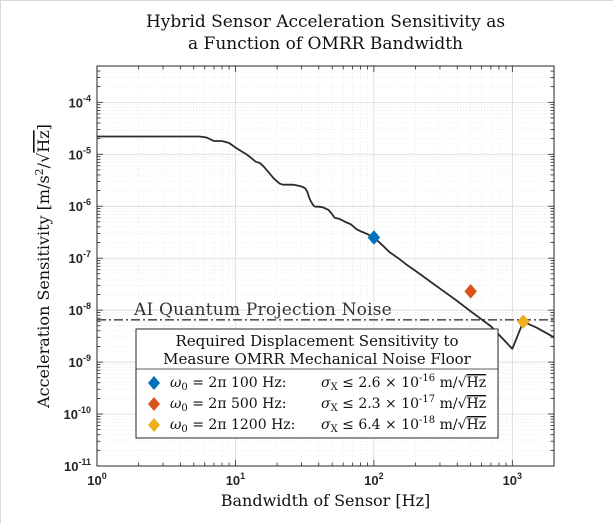 The width and height of the screenshot is (613, 524). I want to click on reference-line-group: AI Quantum Projection Noise, so click(325, 310).